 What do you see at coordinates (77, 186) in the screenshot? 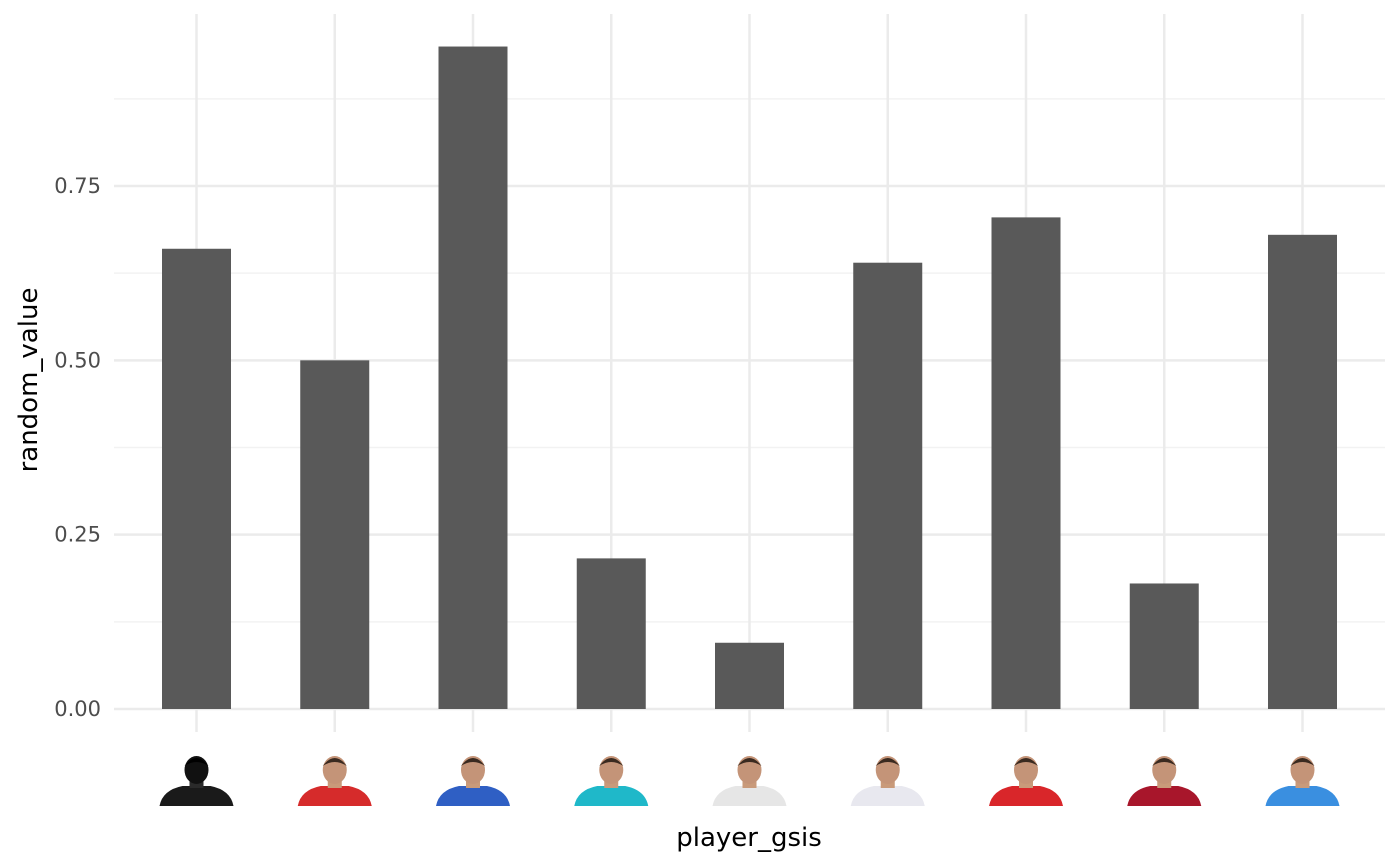
I see `y-tick-label: 0.75` at bounding box center [77, 186].